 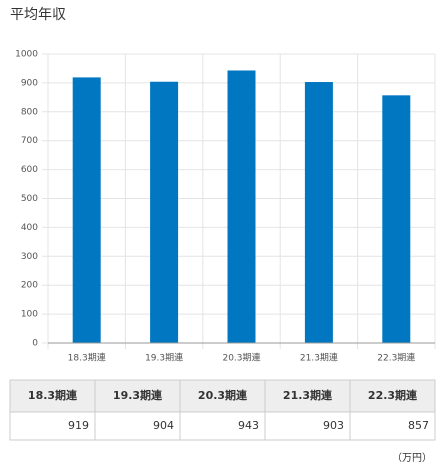 What do you see at coordinates (412, 458) in the screenshot?
I see `unit-label: （万円）` at bounding box center [412, 458].